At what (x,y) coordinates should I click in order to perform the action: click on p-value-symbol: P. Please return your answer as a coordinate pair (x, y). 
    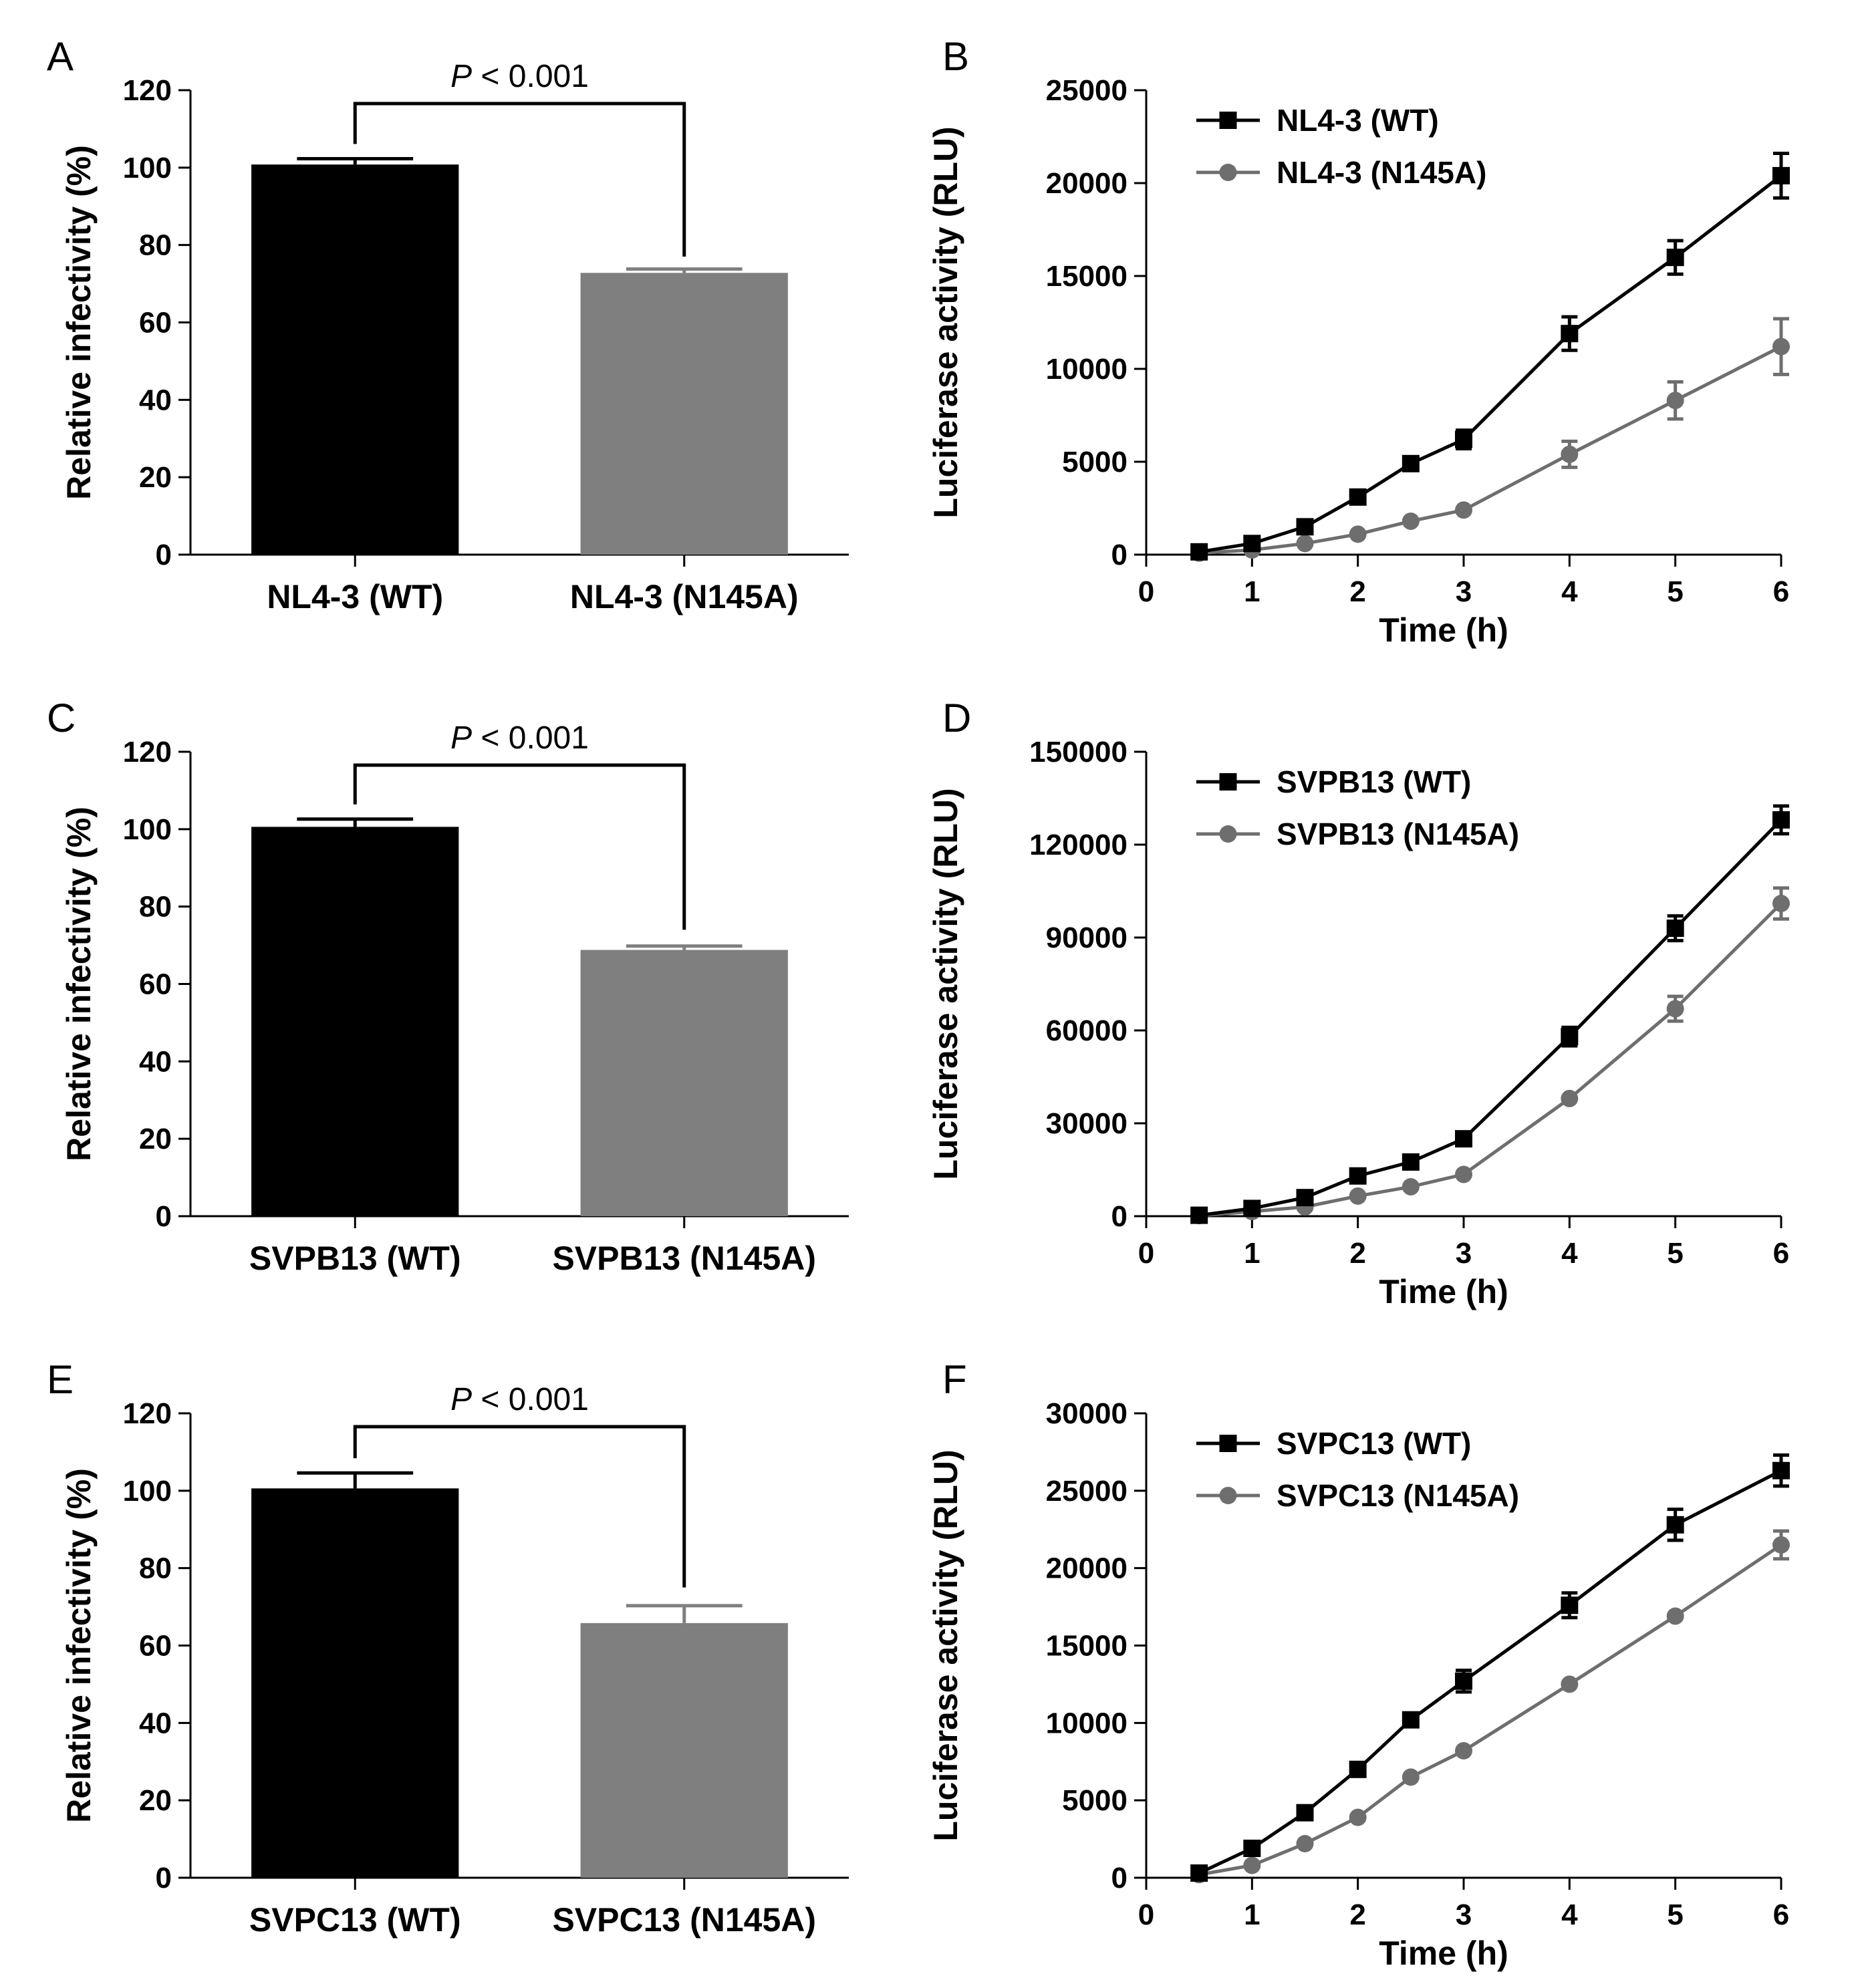
    Looking at the image, I should click on (461, 738).